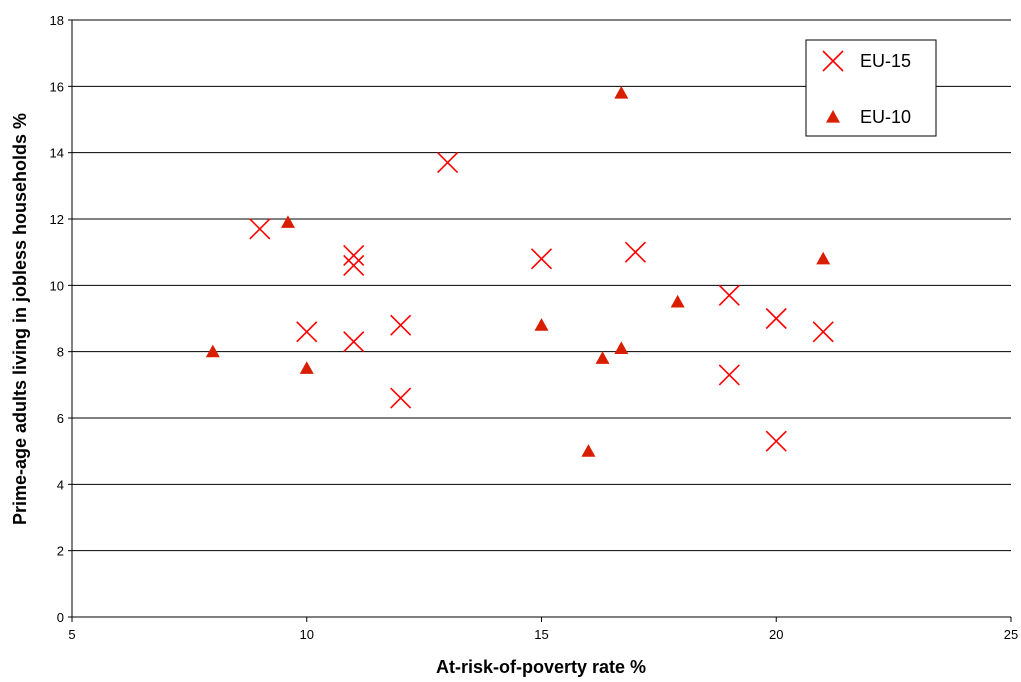 This screenshot has height=682, width=1021. I want to click on y-tick-label: 18, so click(57, 20).